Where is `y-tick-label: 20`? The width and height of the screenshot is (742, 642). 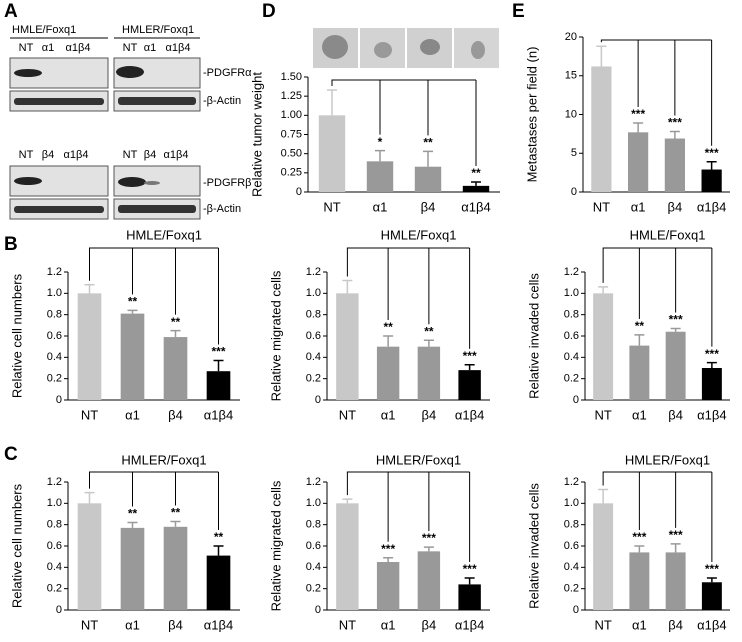
y-tick-label: 20 is located at coordinates (571, 37).